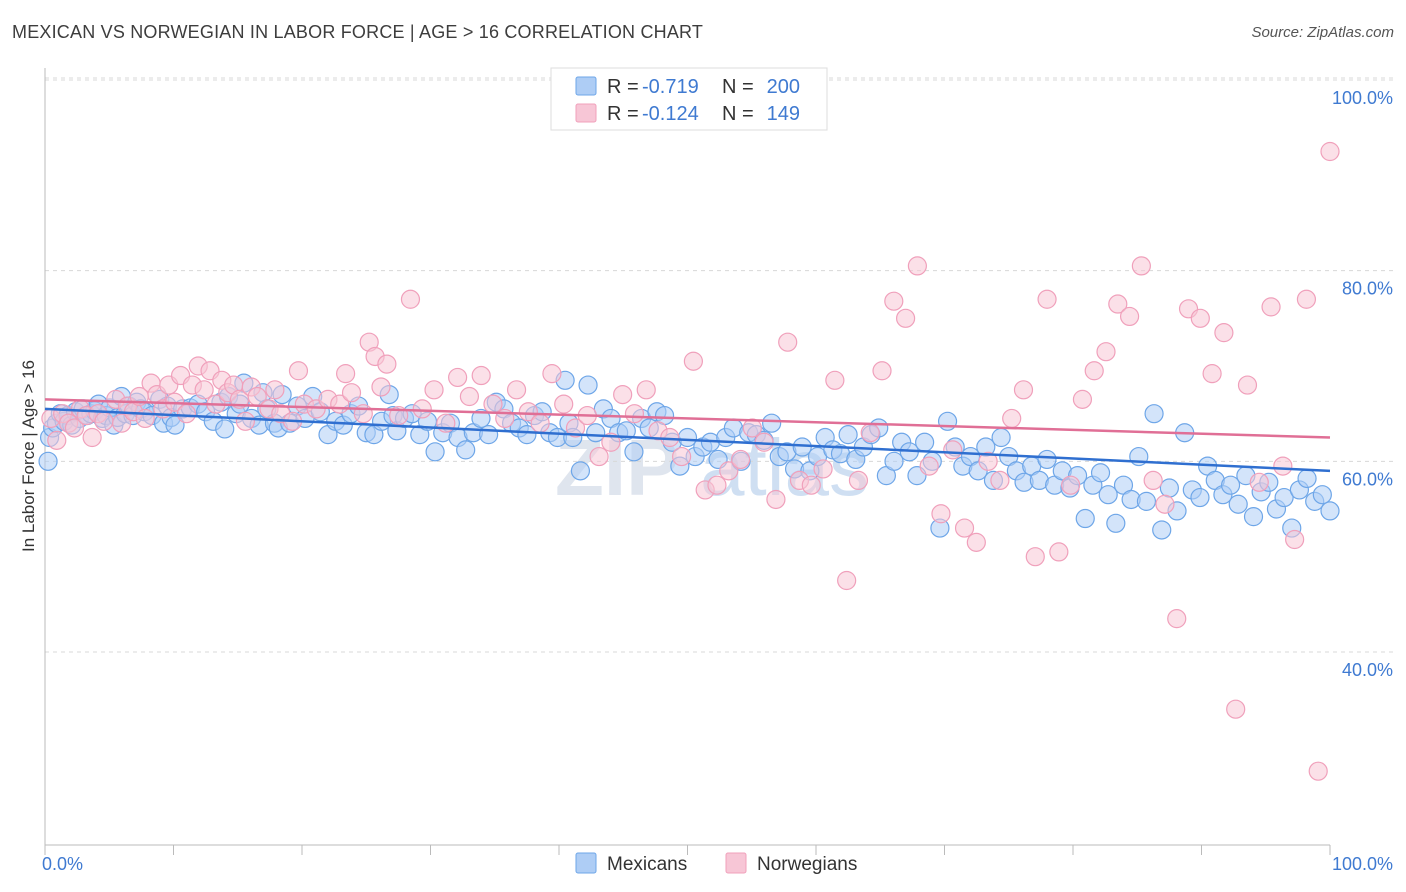 The height and width of the screenshot is (892, 1406). What do you see at coordinates (738, 114) in the screenshot?
I see `legend-n-label: N =` at bounding box center [738, 114].